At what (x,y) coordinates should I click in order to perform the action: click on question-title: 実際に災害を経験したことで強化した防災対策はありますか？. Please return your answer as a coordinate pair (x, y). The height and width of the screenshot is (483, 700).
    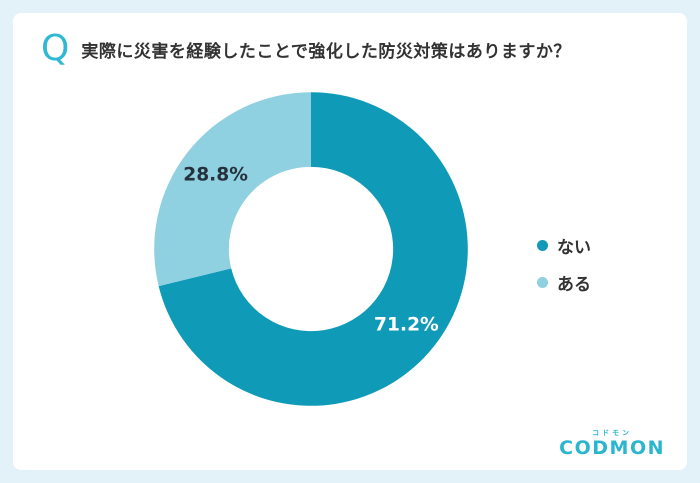
    Looking at the image, I should click on (326, 51).